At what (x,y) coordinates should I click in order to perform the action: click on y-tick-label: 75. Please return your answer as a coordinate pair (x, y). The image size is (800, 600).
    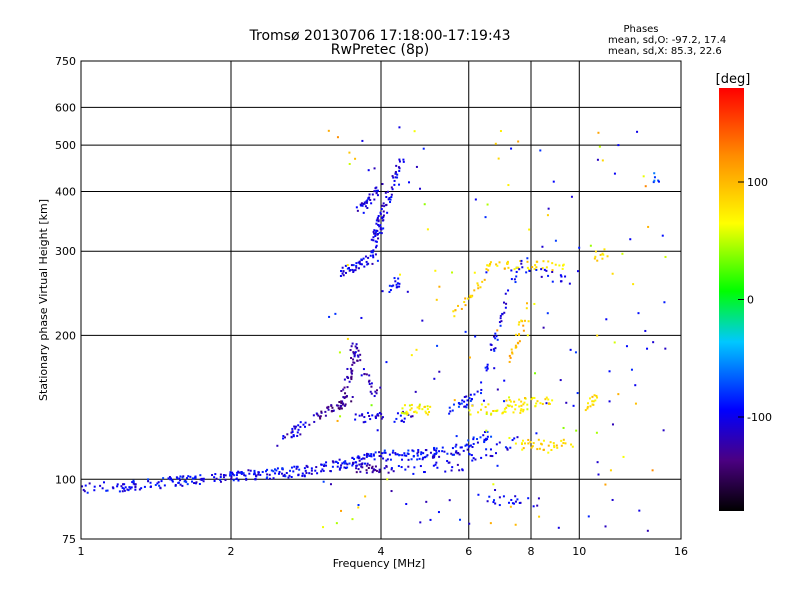
    Looking at the image, I should click on (69, 539).